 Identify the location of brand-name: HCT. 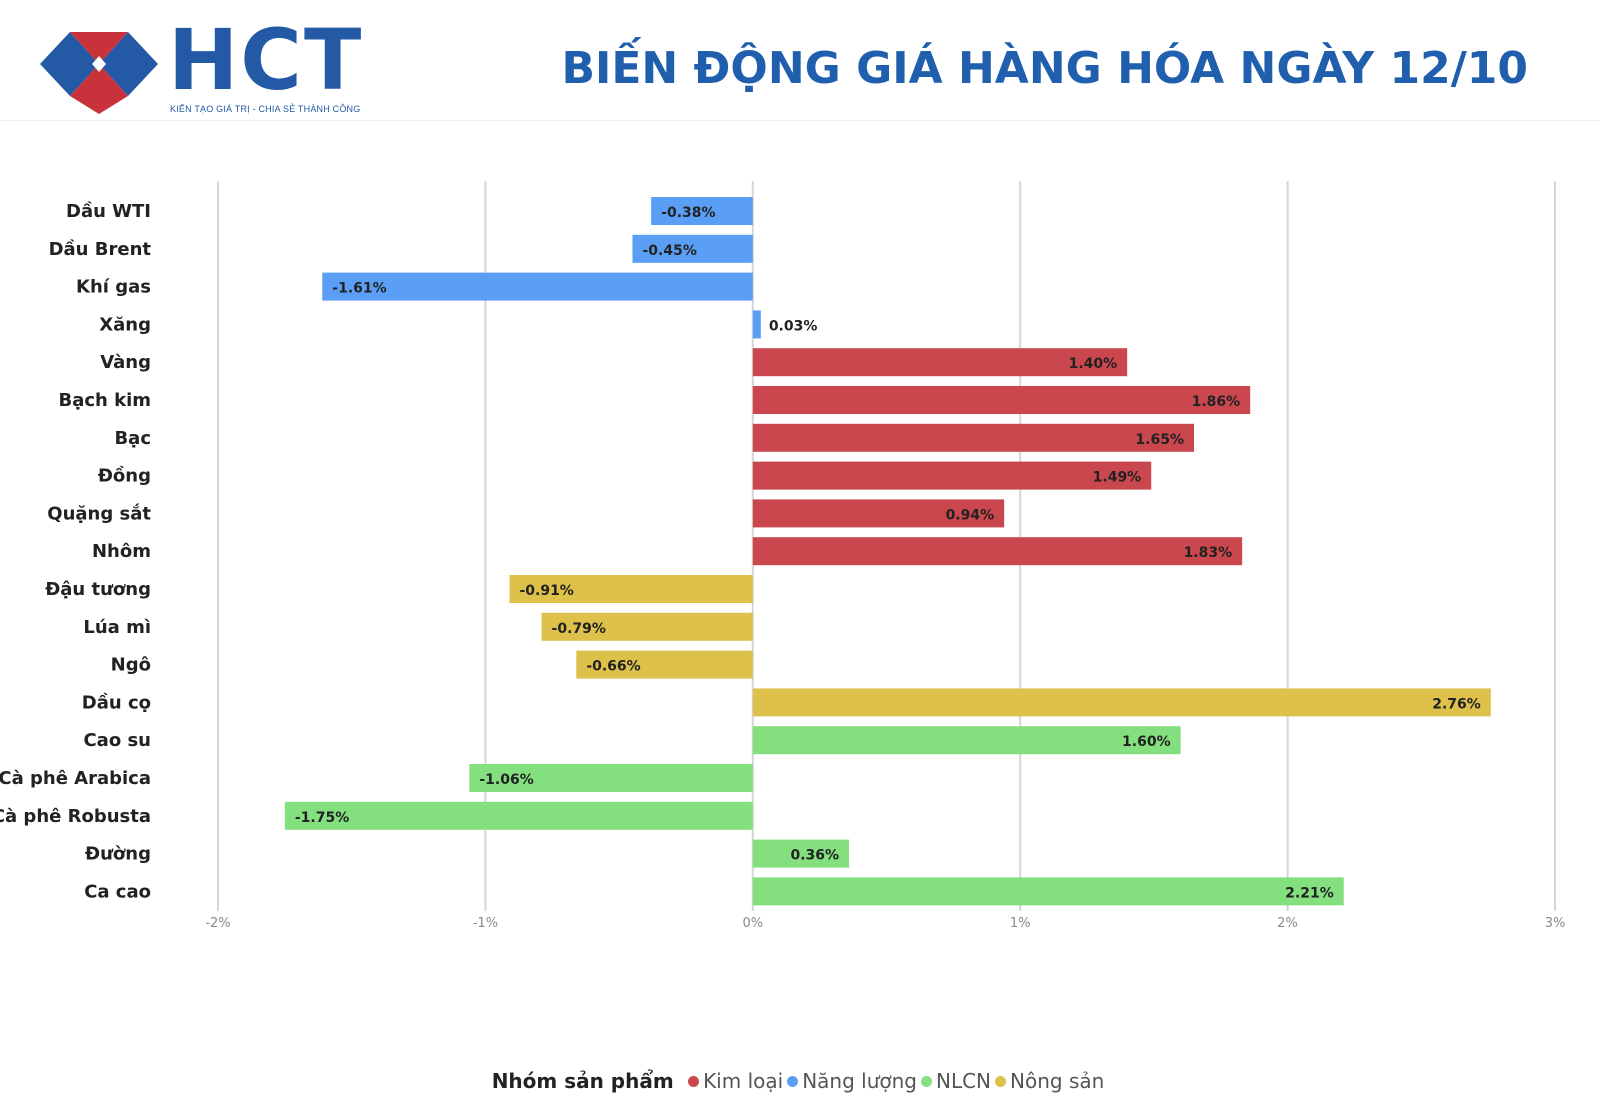
(266, 60).